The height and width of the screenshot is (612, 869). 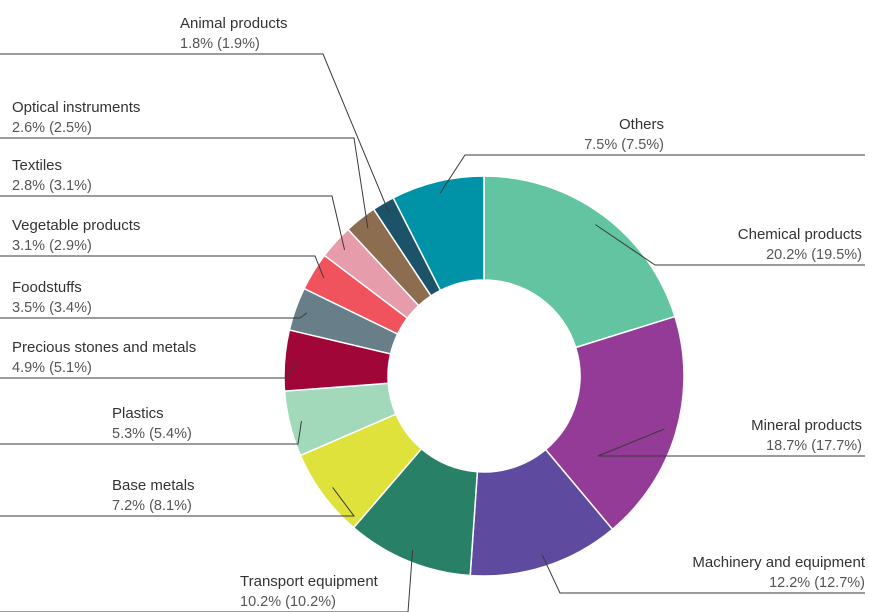 What do you see at coordinates (162, 266) in the screenshot?
I see `leader-line-vegetable-products` at bounding box center [162, 266].